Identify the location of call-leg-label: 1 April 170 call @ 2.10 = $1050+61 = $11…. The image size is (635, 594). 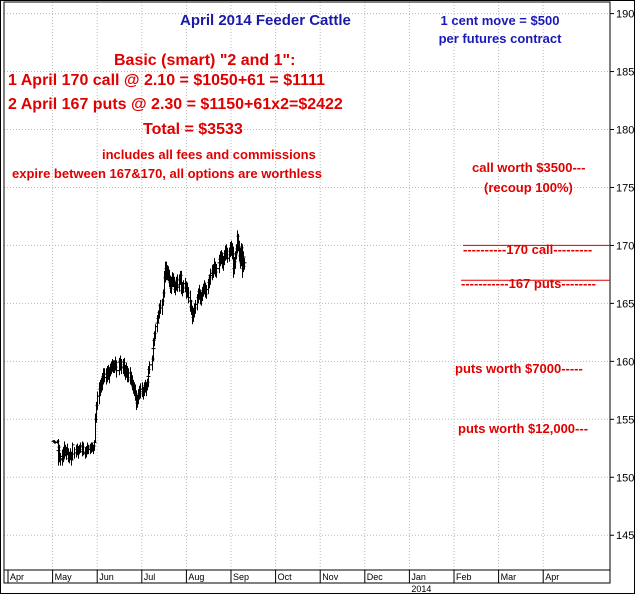
(167, 80).